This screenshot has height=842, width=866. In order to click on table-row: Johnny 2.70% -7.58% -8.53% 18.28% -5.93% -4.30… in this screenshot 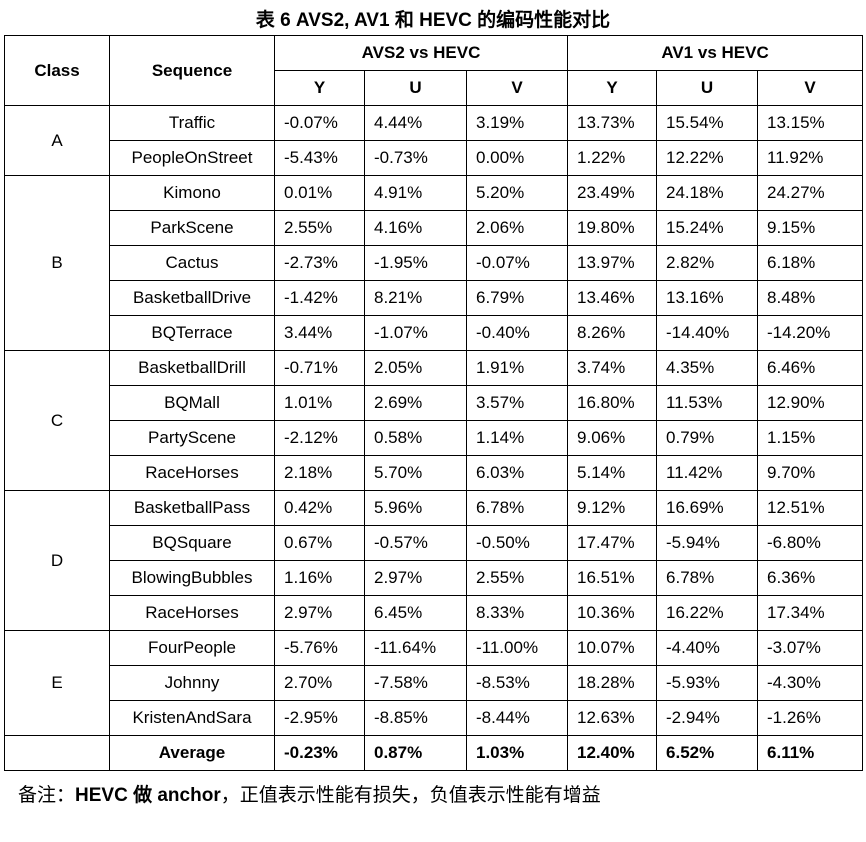, I will do `click(434, 683)`.